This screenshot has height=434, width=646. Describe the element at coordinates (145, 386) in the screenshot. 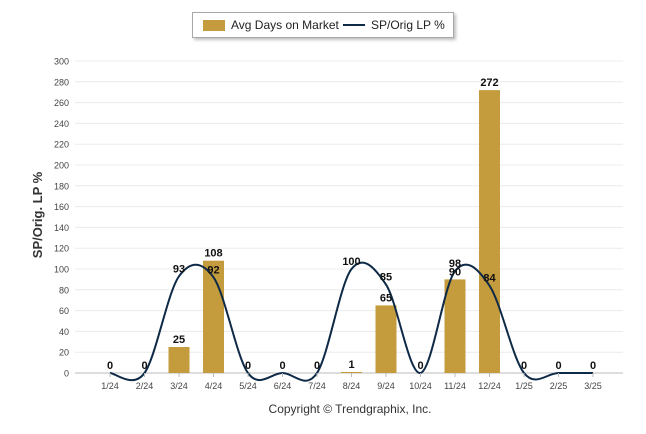

I see `x-tick-label: 2/24` at that location.